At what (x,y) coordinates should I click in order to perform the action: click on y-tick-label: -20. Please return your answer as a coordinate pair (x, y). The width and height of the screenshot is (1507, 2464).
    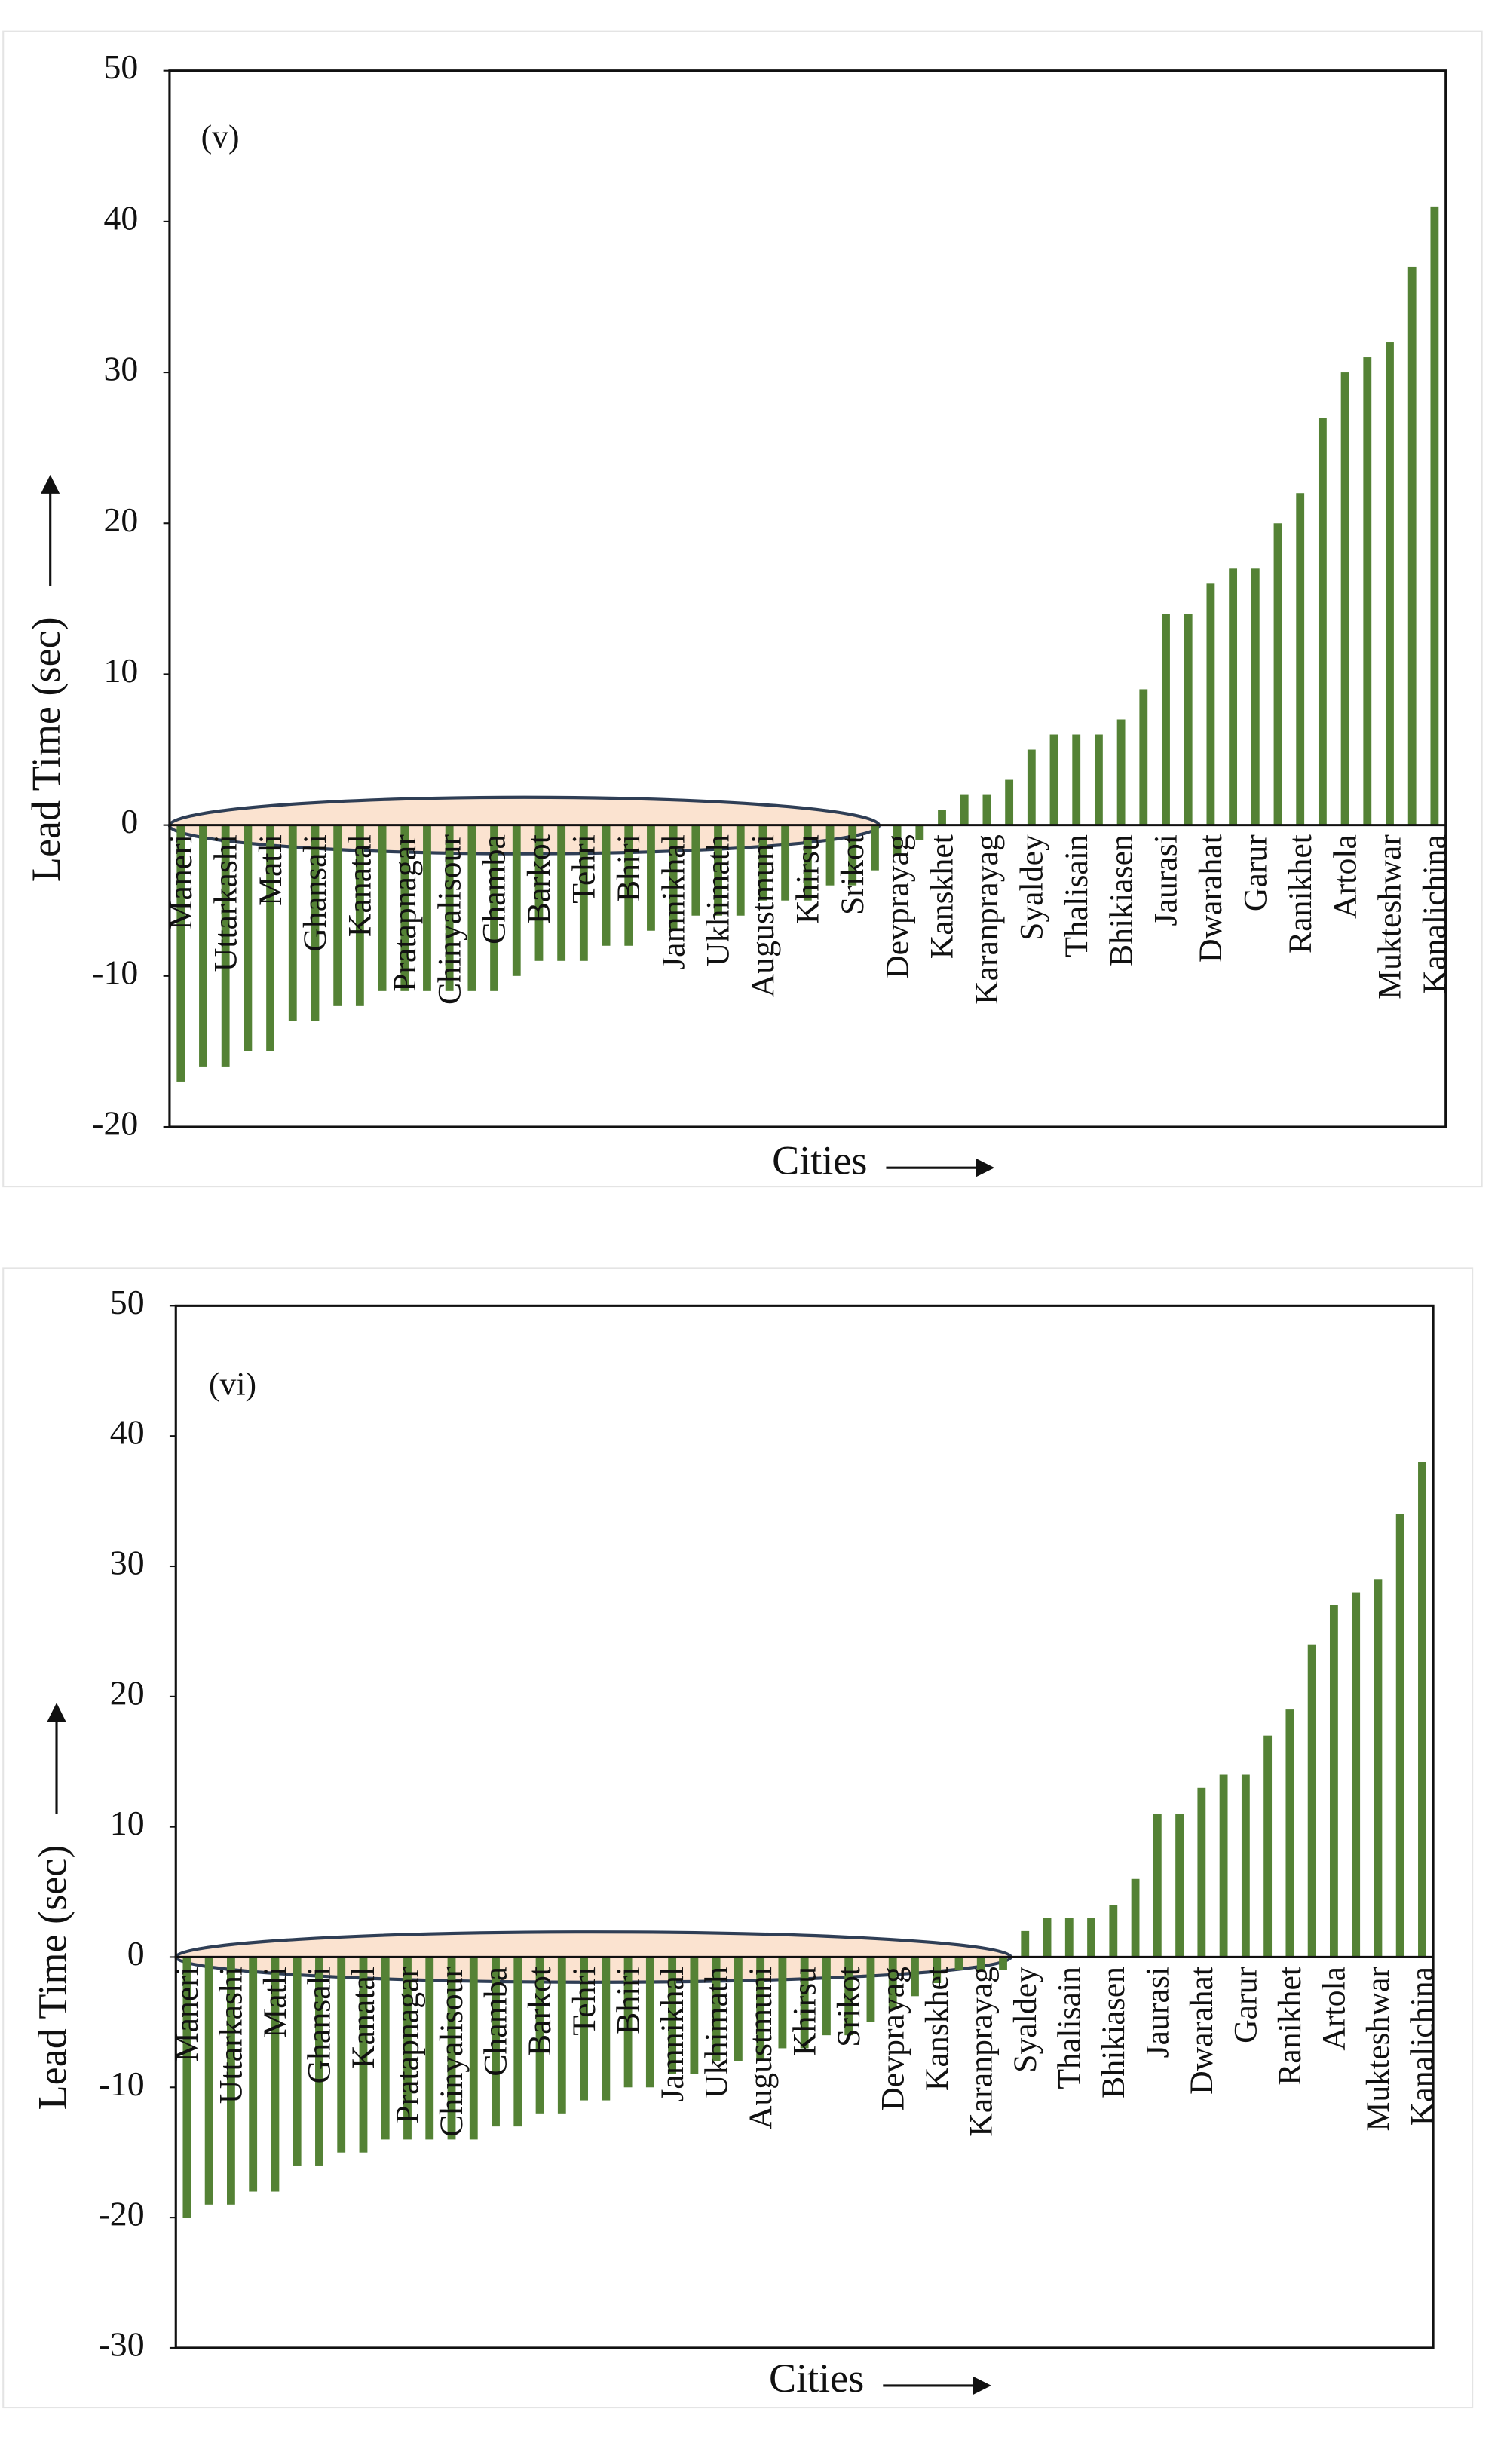
    Looking at the image, I should click on (122, 2214).